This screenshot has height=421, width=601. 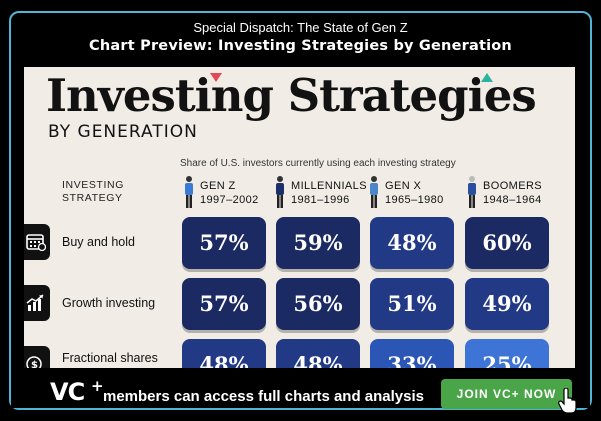 I want to click on vc-plus-logo: VC, so click(x=67, y=392).